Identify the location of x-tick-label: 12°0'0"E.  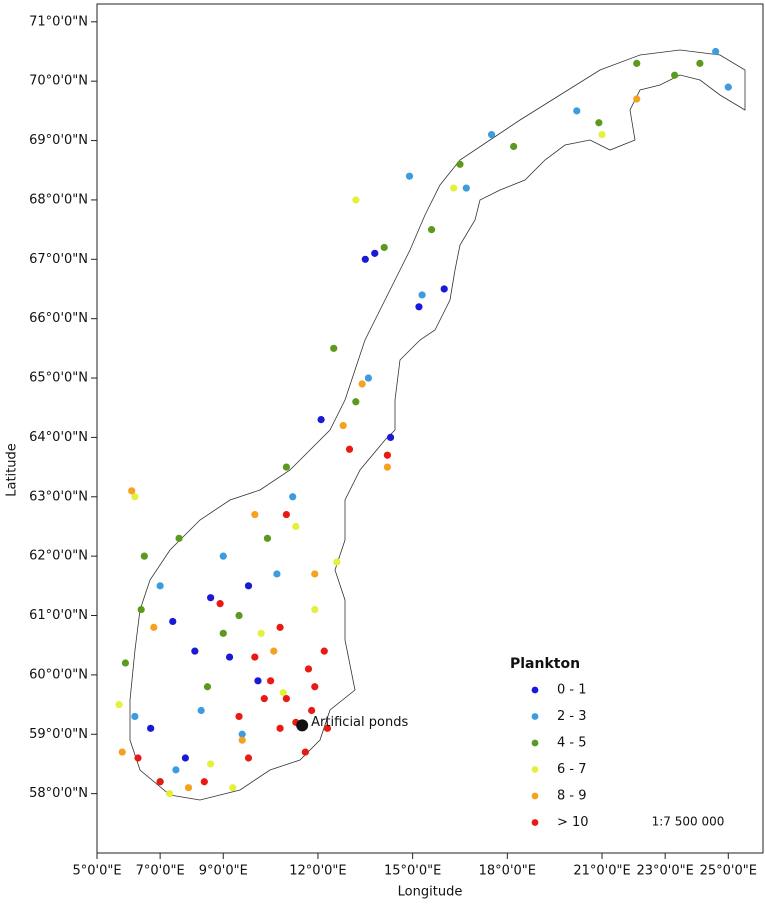
(317, 871).